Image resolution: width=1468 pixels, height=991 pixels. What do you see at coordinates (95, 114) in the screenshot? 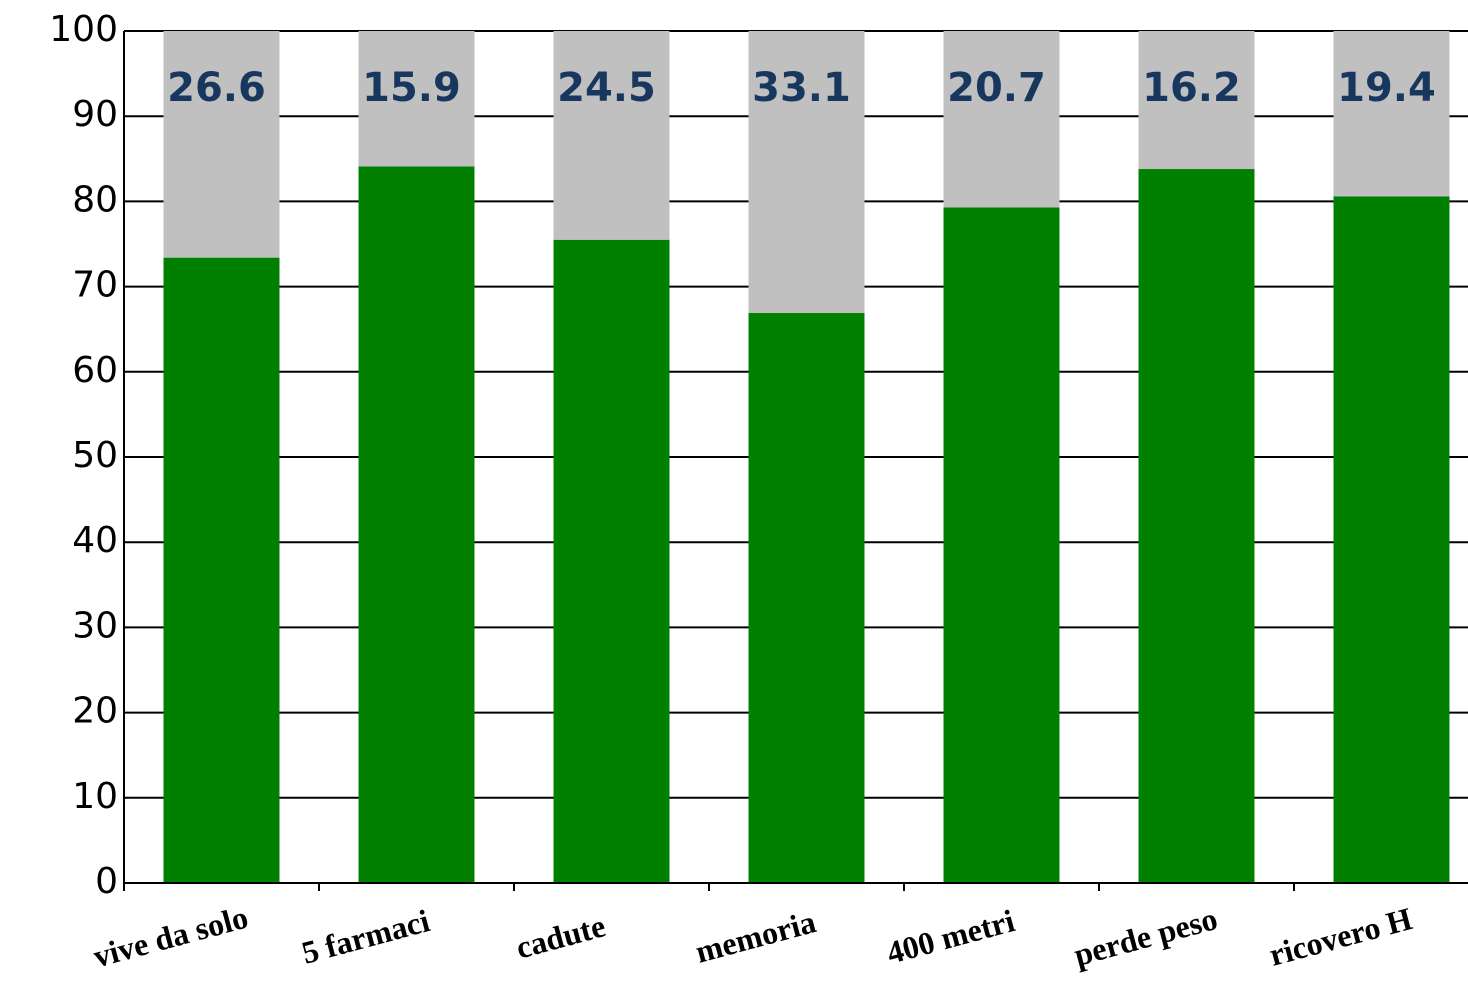
I see `y-tick-label: 90` at bounding box center [95, 114].